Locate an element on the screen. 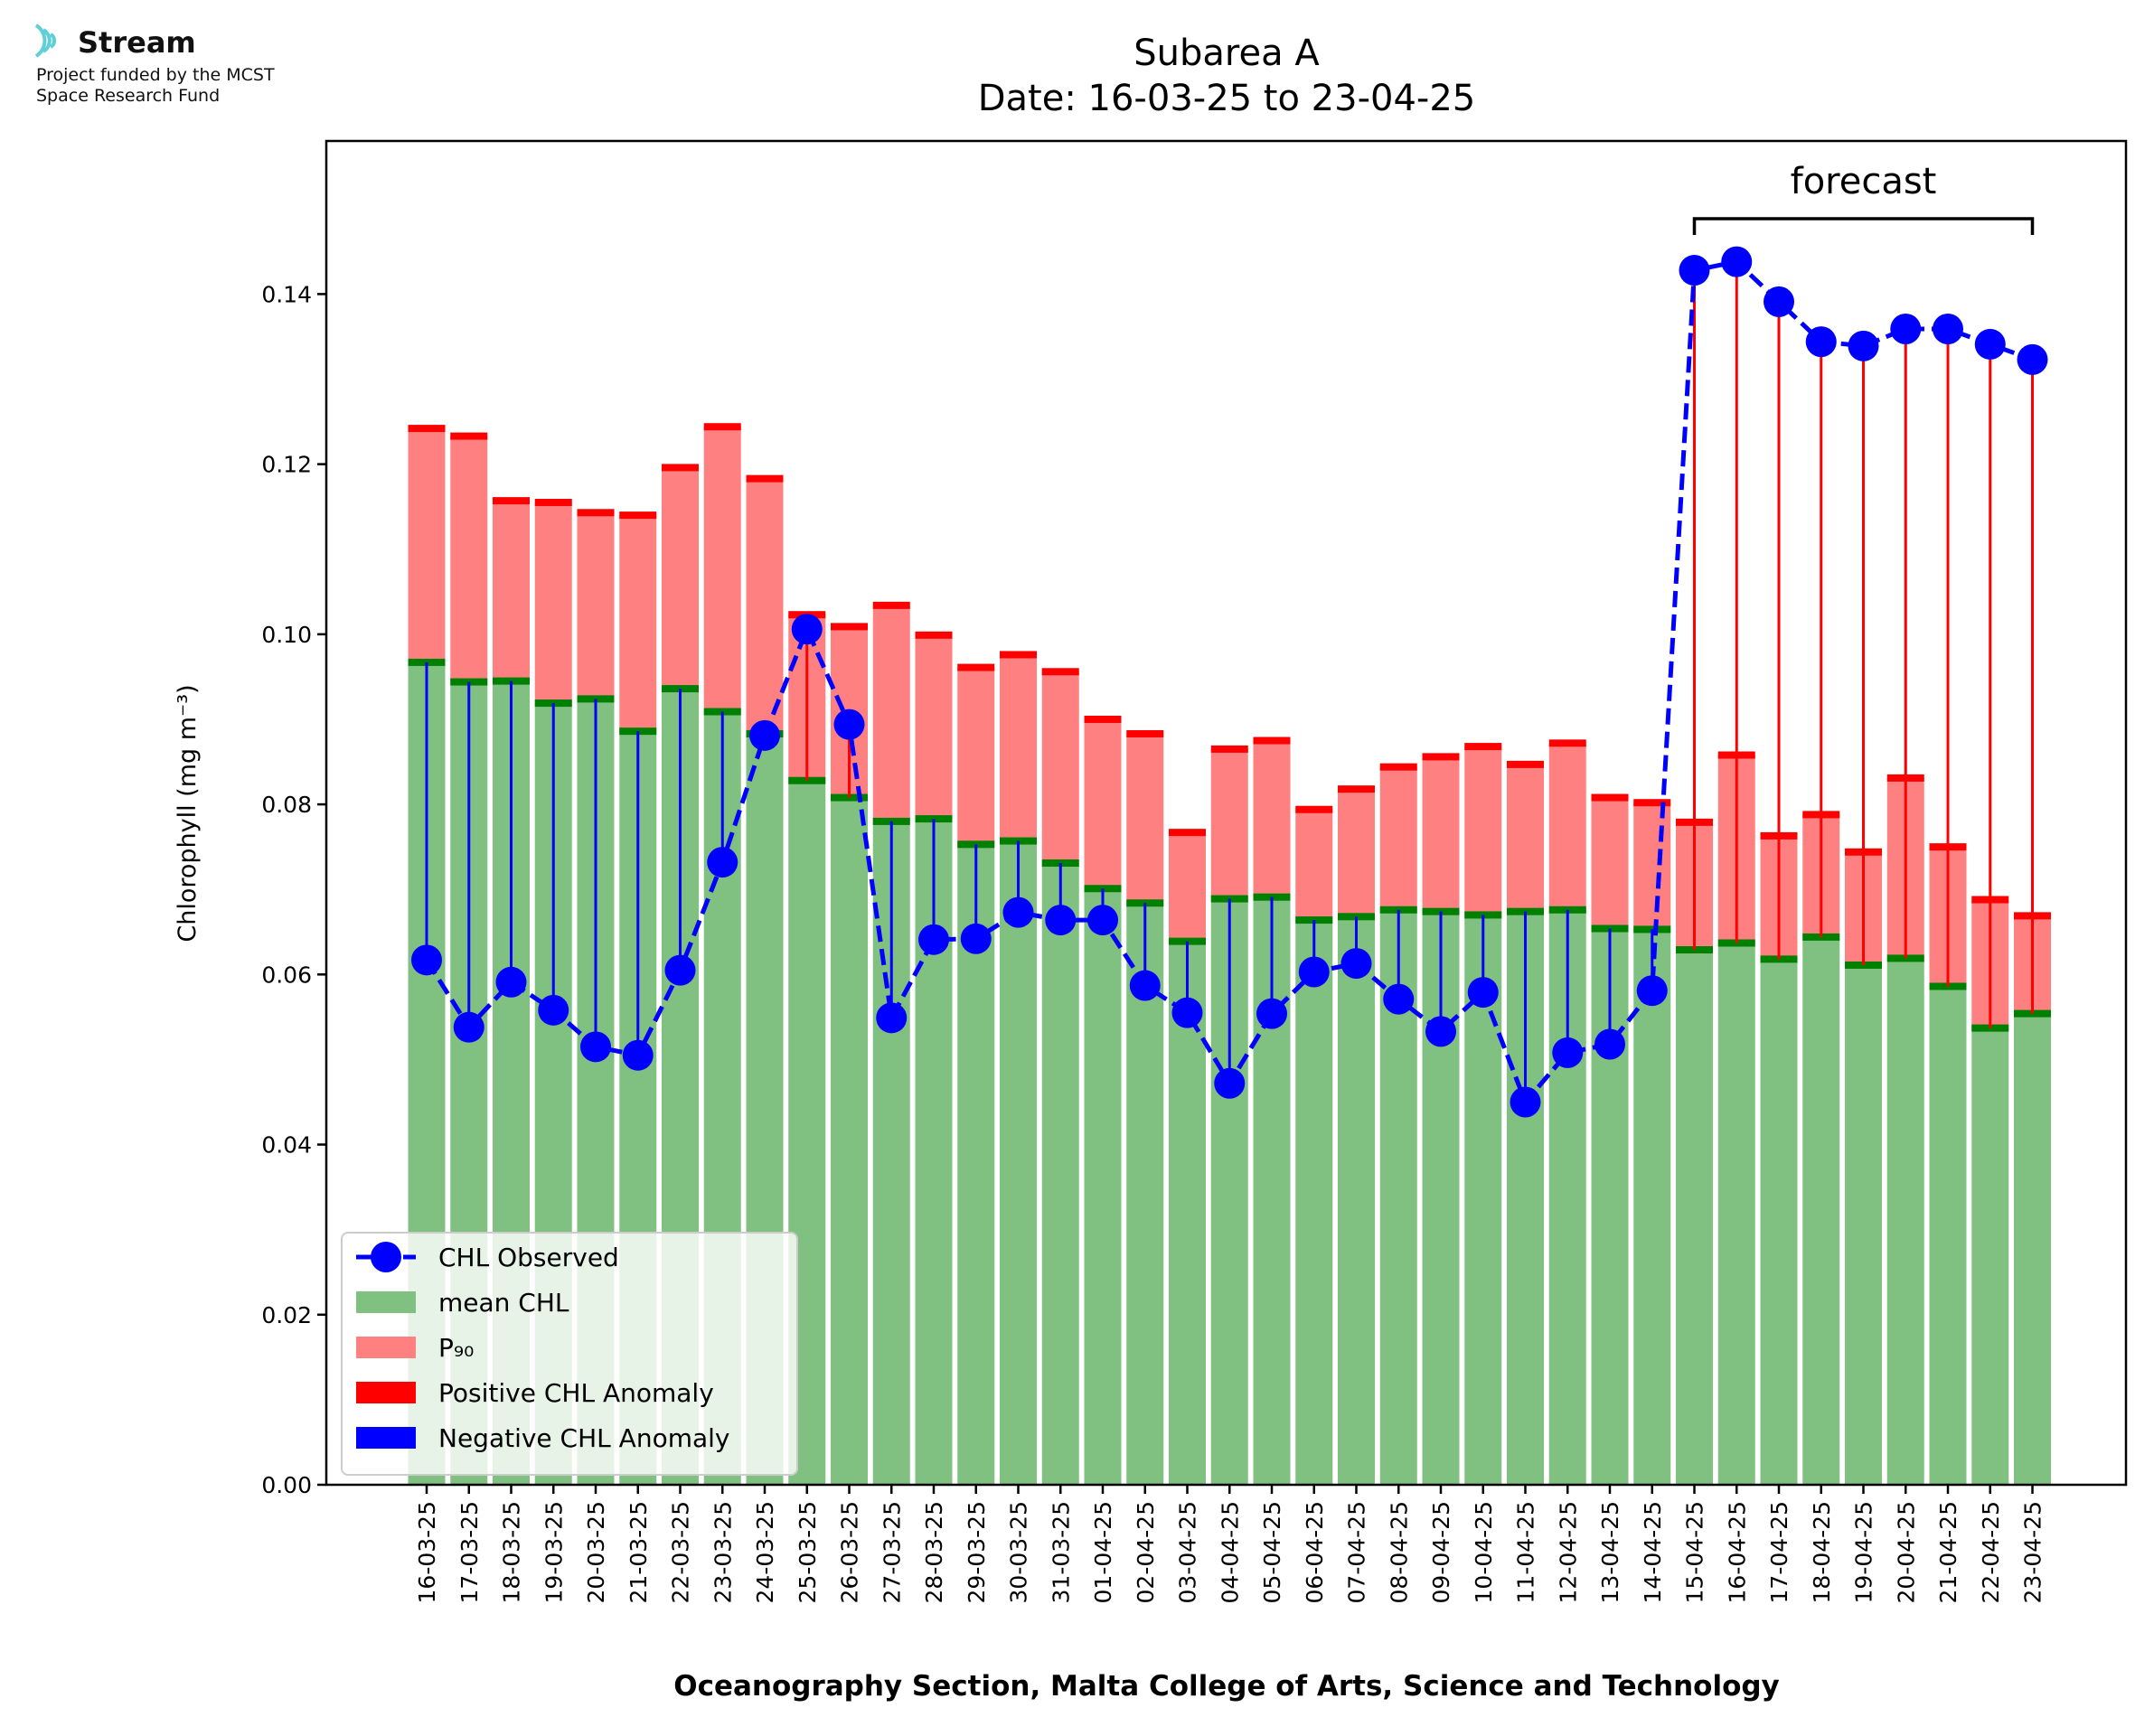  y-tick-label: 0.04 is located at coordinates (286, 1146).